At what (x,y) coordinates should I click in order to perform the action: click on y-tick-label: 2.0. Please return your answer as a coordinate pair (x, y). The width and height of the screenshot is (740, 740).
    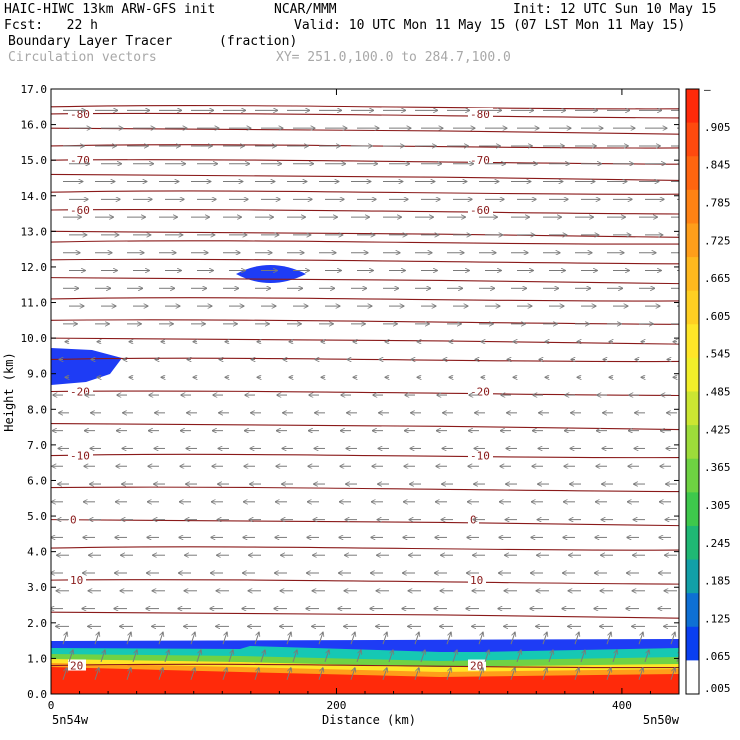
    Looking at the image, I should click on (37, 623).